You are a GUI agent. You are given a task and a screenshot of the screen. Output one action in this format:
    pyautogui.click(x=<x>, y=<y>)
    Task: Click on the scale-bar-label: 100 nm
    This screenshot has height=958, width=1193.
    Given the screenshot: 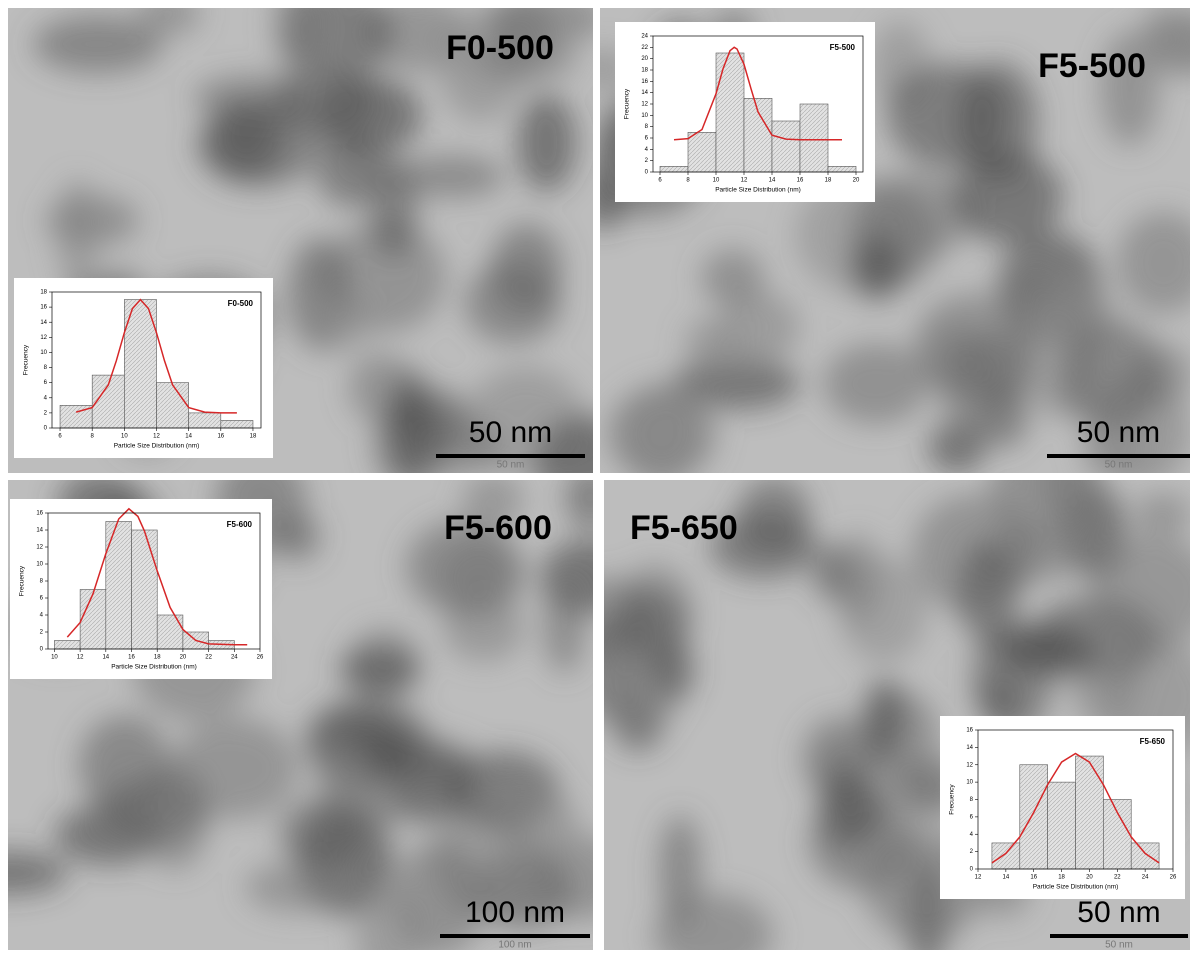 What is the action you would take?
    pyautogui.click(x=515, y=912)
    